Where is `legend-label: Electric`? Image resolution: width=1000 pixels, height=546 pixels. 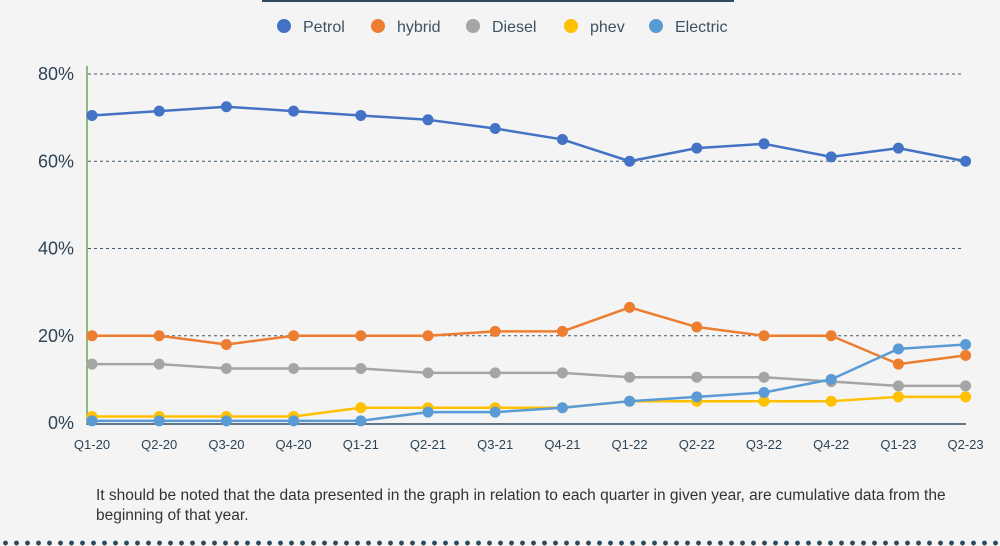
legend-label: Electric is located at coordinates (701, 27).